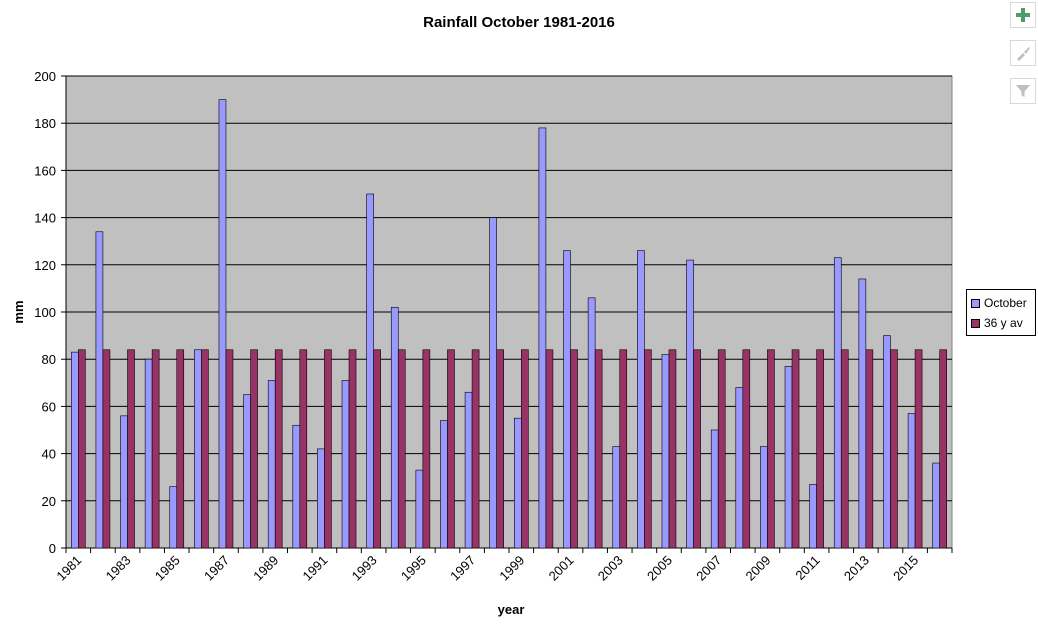 The height and width of the screenshot is (634, 1038). What do you see at coordinates (610, 568) in the screenshot?
I see `x-tick-label: 2003` at bounding box center [610, 568].